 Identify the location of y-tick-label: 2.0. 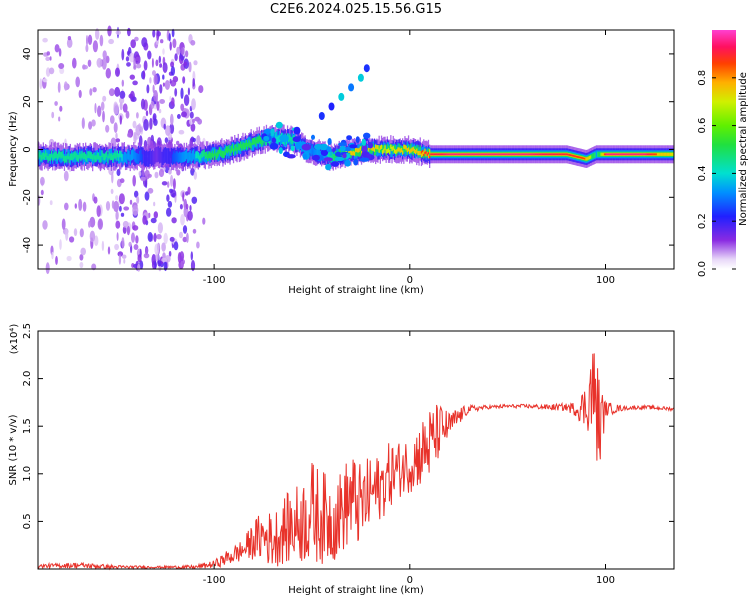
(27, 379).